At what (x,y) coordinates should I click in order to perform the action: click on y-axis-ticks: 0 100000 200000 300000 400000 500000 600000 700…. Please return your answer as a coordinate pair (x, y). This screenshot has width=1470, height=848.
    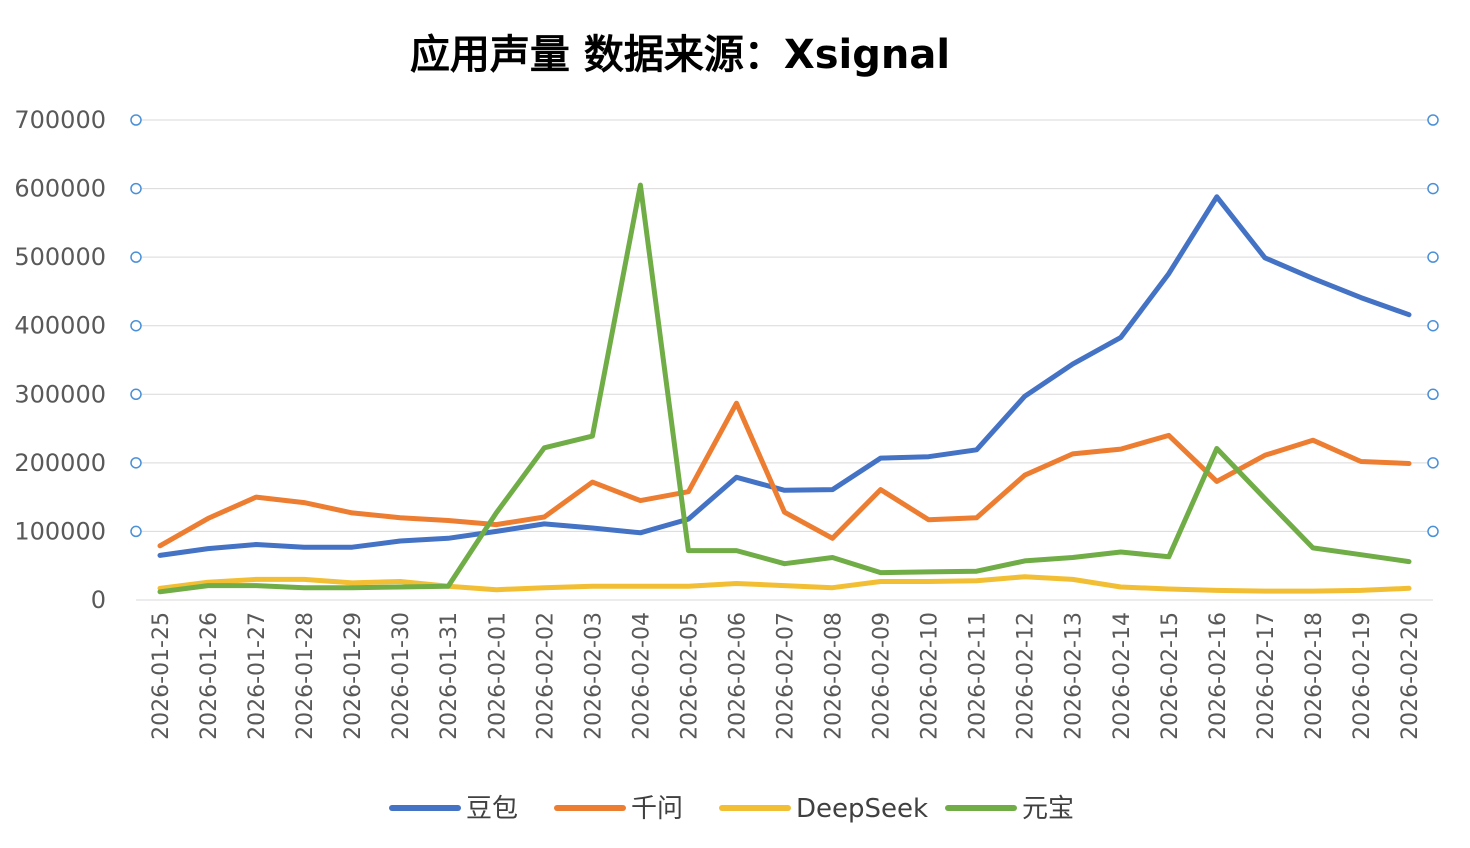
    Looking at the image, I should click on (60, 360).